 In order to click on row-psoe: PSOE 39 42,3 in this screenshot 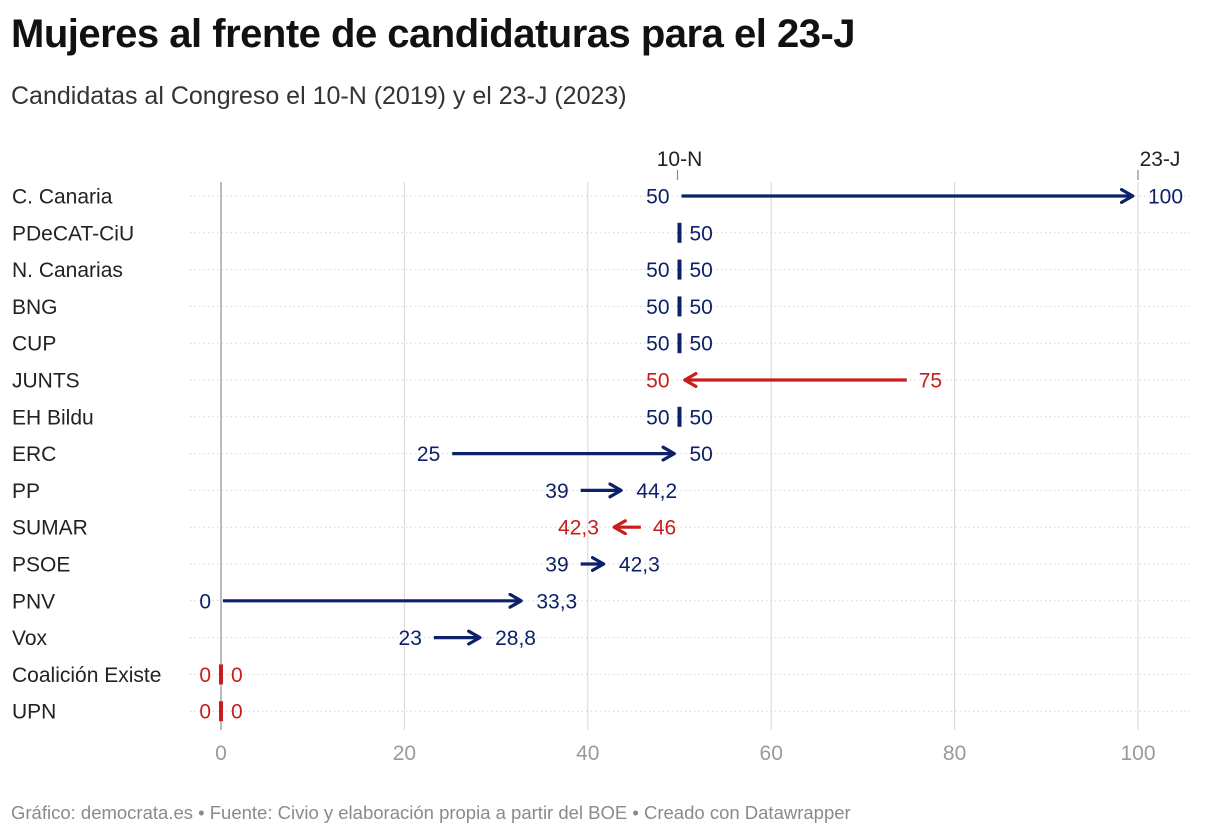, I will do `click(336, 565)`.